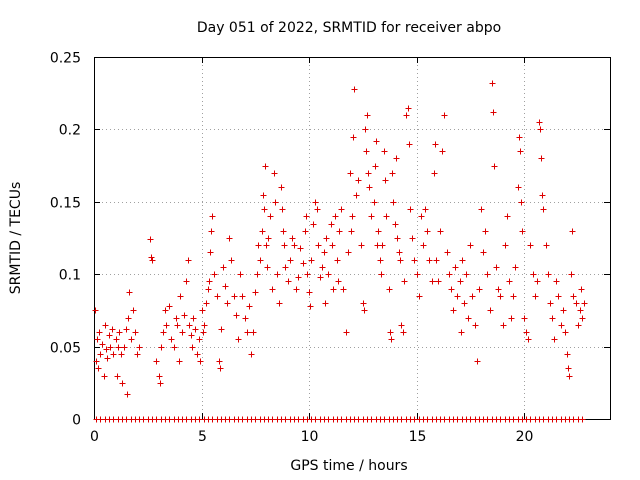 The height and width of the screenshot is (480, 640). Describe the element at coordinates (70, 276) in the screenshot. I see `y-tick-label: 0.1` at that location.